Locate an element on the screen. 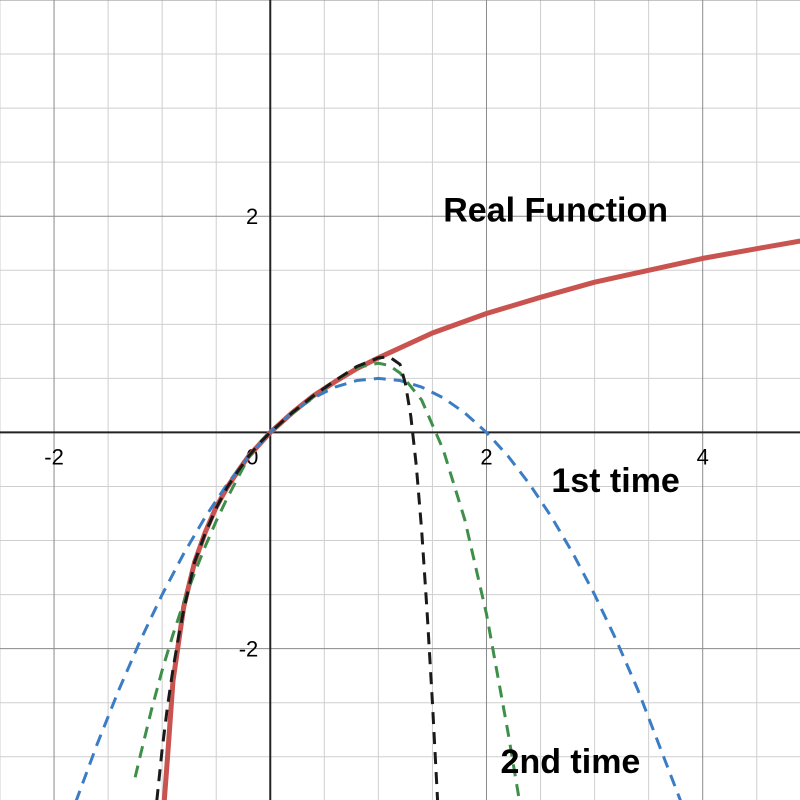 The height and width of the screenshot is (800, 800). annotation-label: 1st time is located at coordinates (615, 481).